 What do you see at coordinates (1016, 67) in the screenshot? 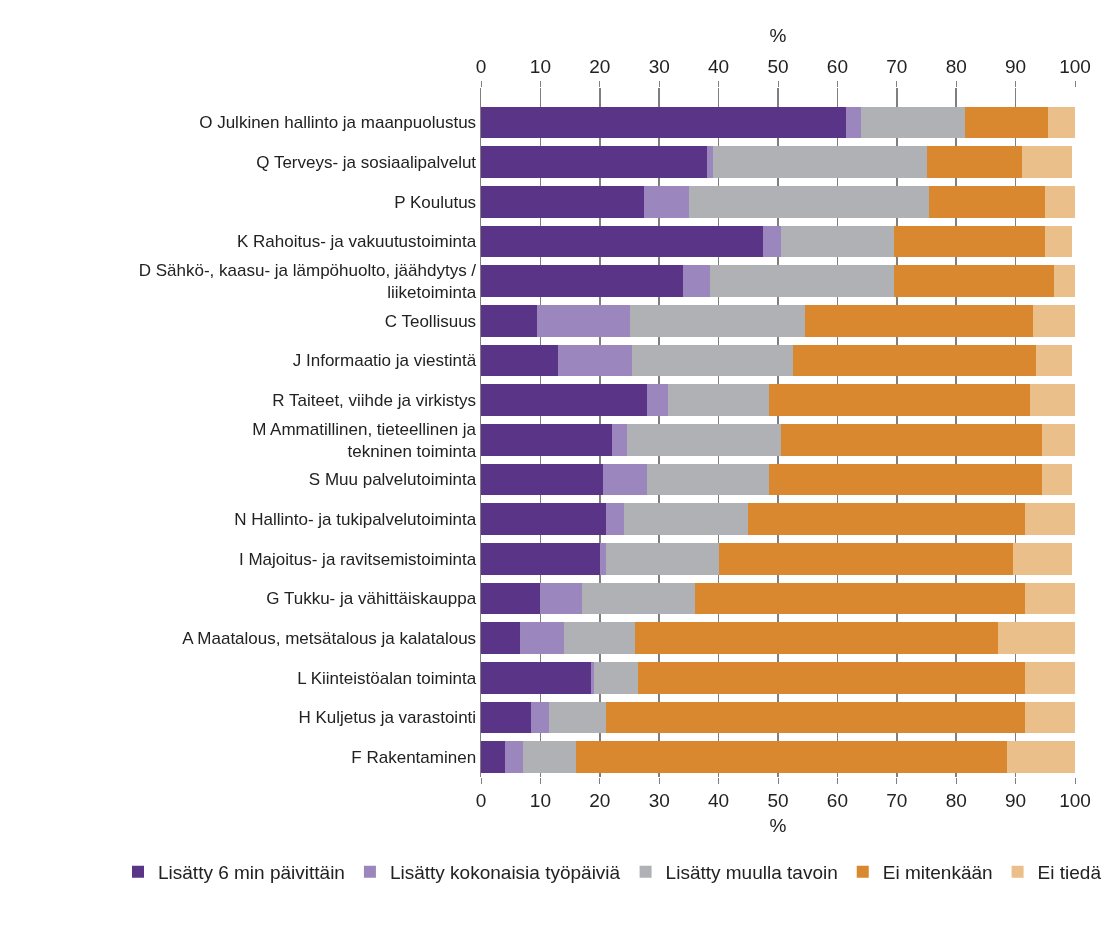
I see `x2-tick-label: 90` at bounding box center [1016, 67].